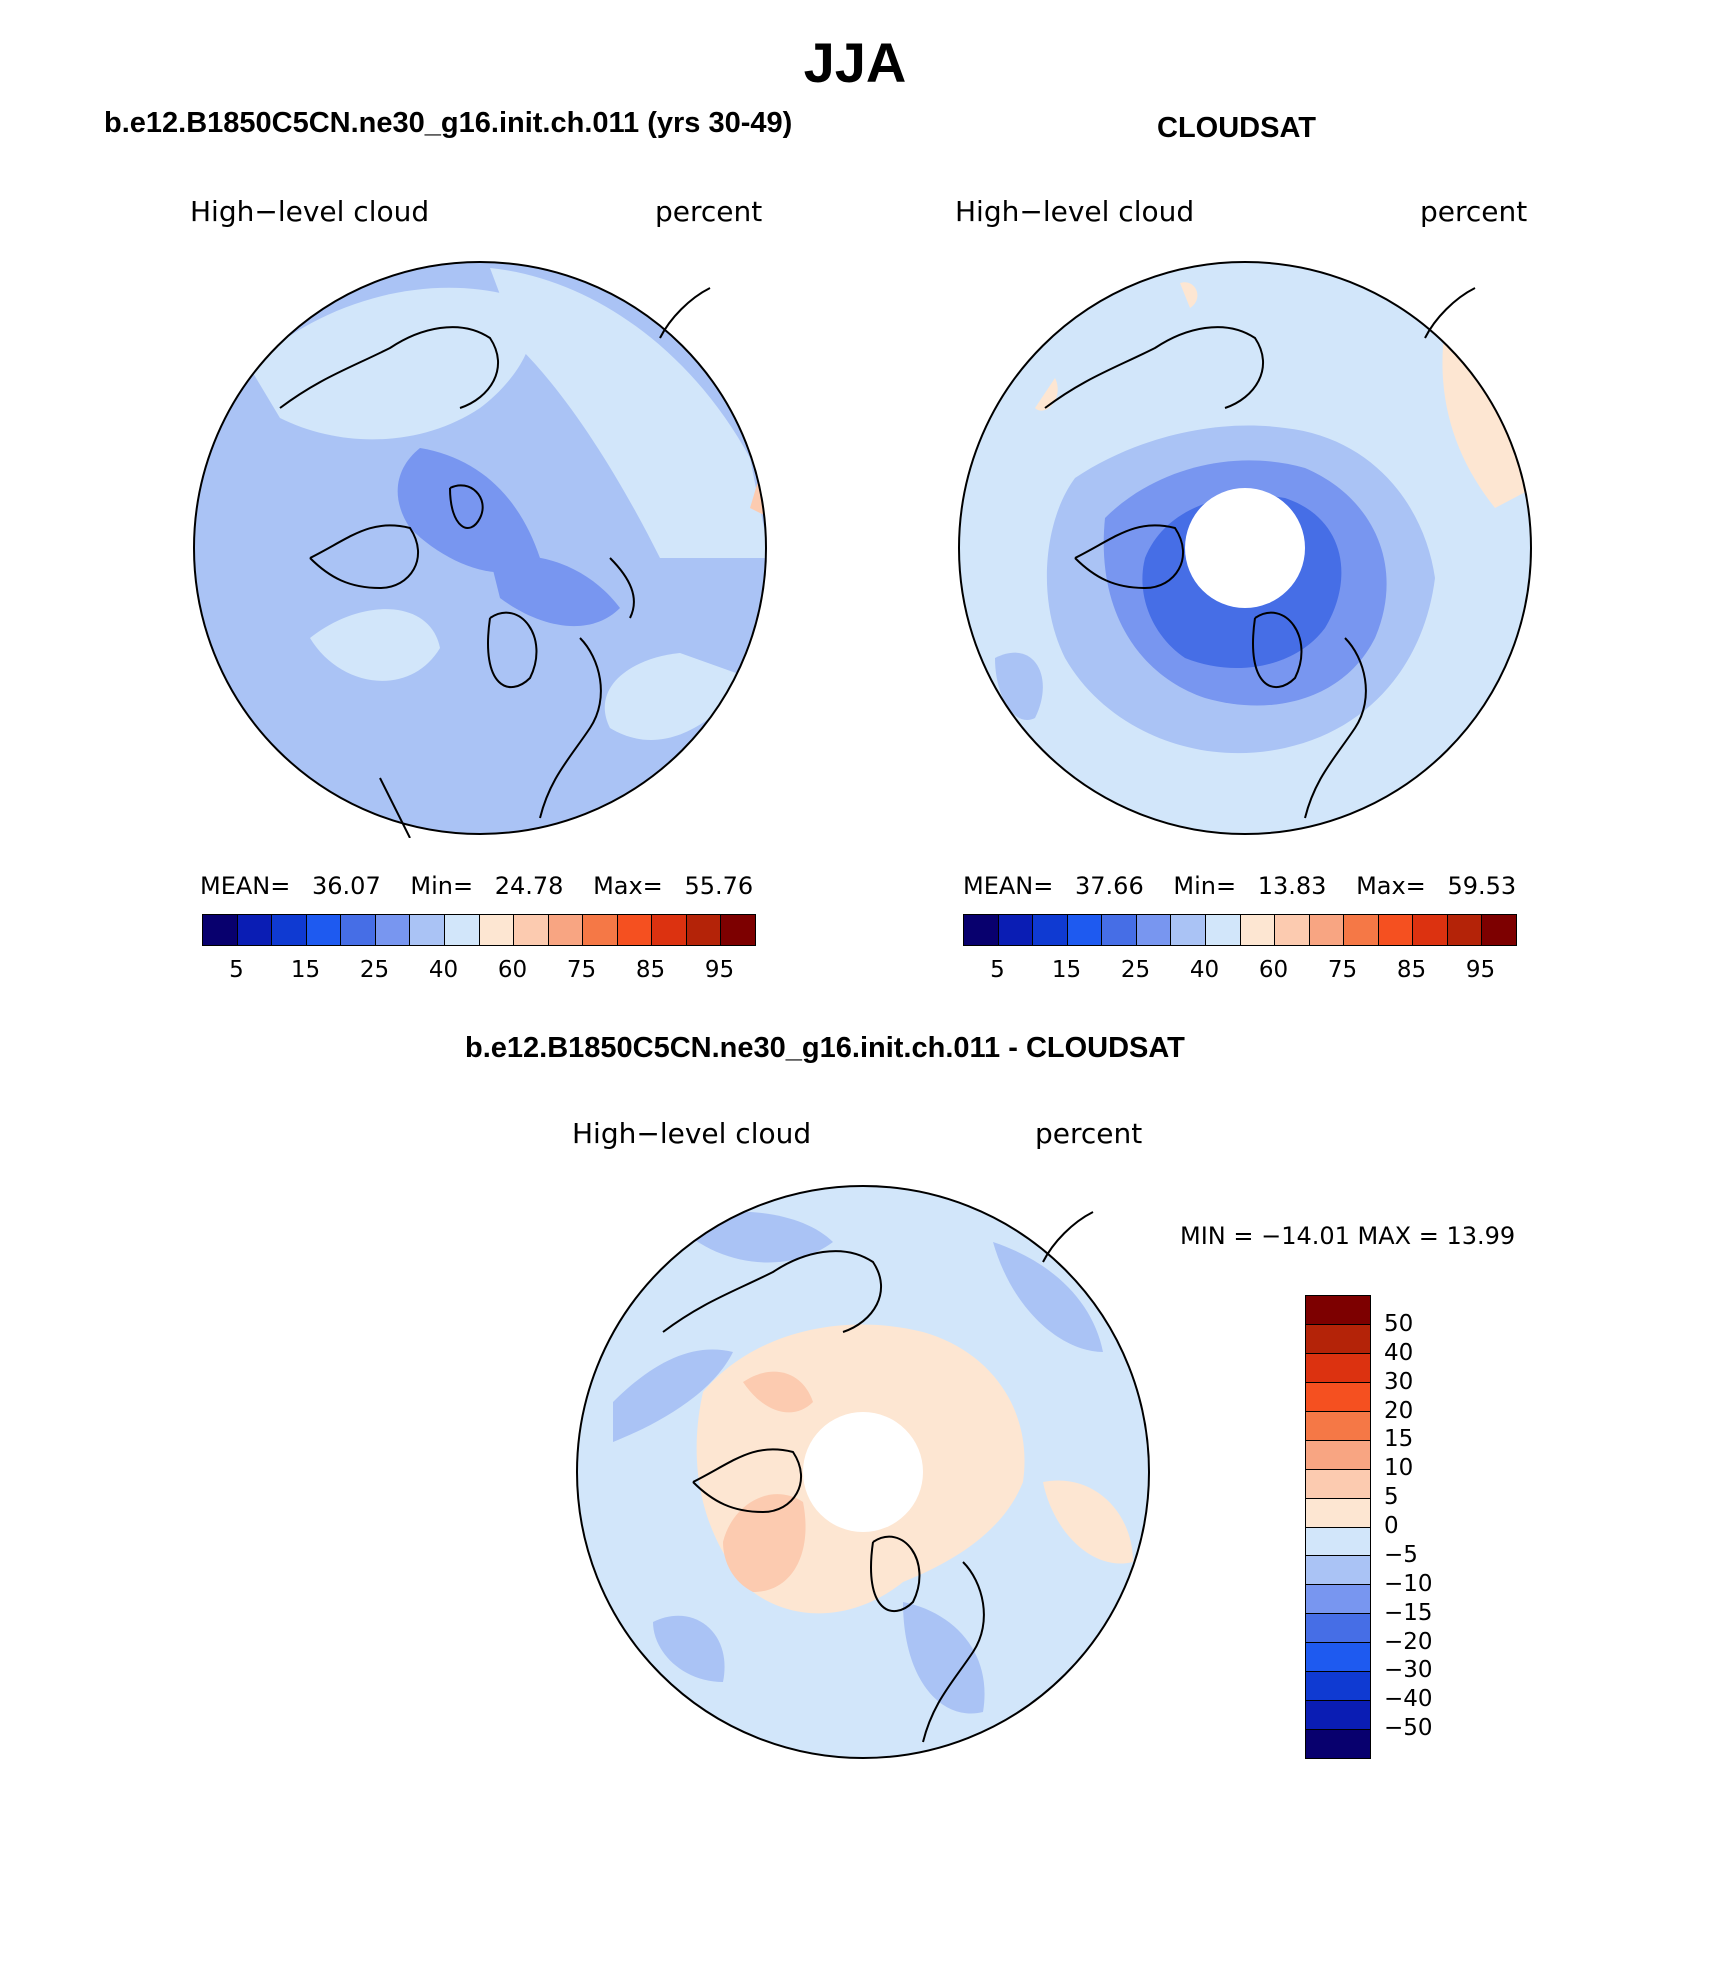  Describe the element at coordinates (1401, 1554) in the screenshot. I see `colorbar-tick-label: −5` at that location.